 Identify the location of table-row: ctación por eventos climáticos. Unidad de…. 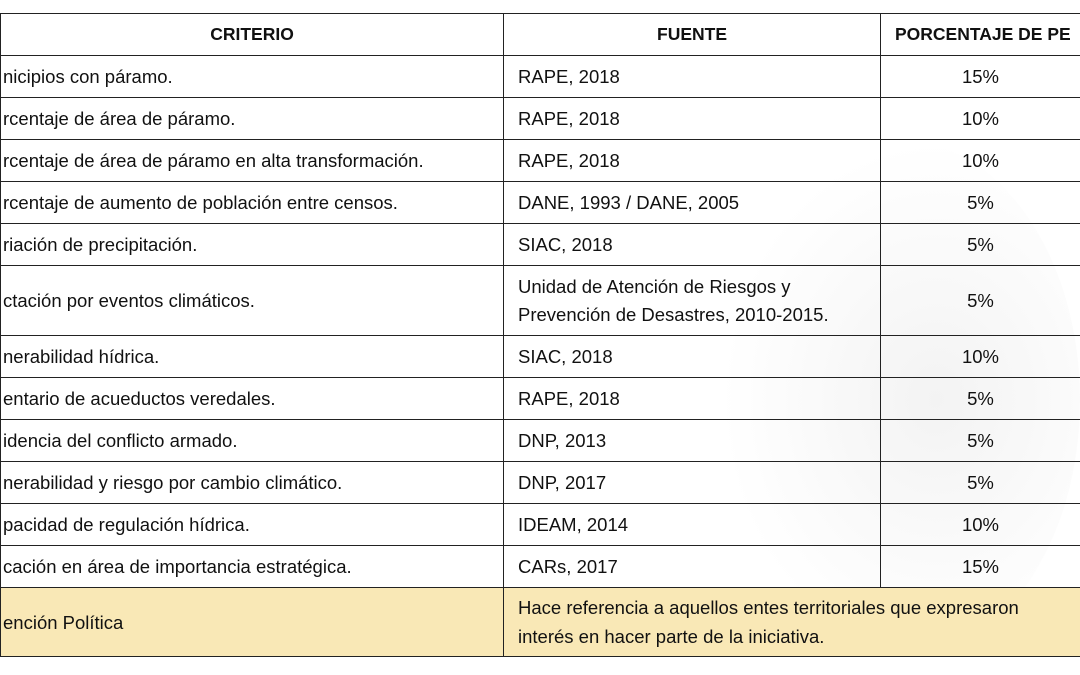
(540, 300).